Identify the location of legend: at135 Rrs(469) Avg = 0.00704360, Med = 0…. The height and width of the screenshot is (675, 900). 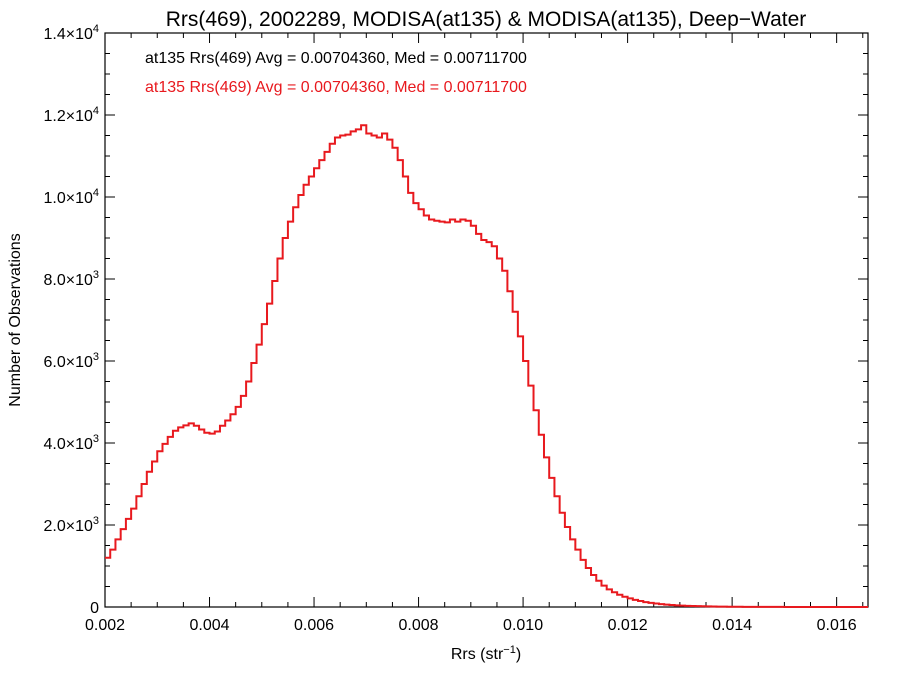
(336, 73).